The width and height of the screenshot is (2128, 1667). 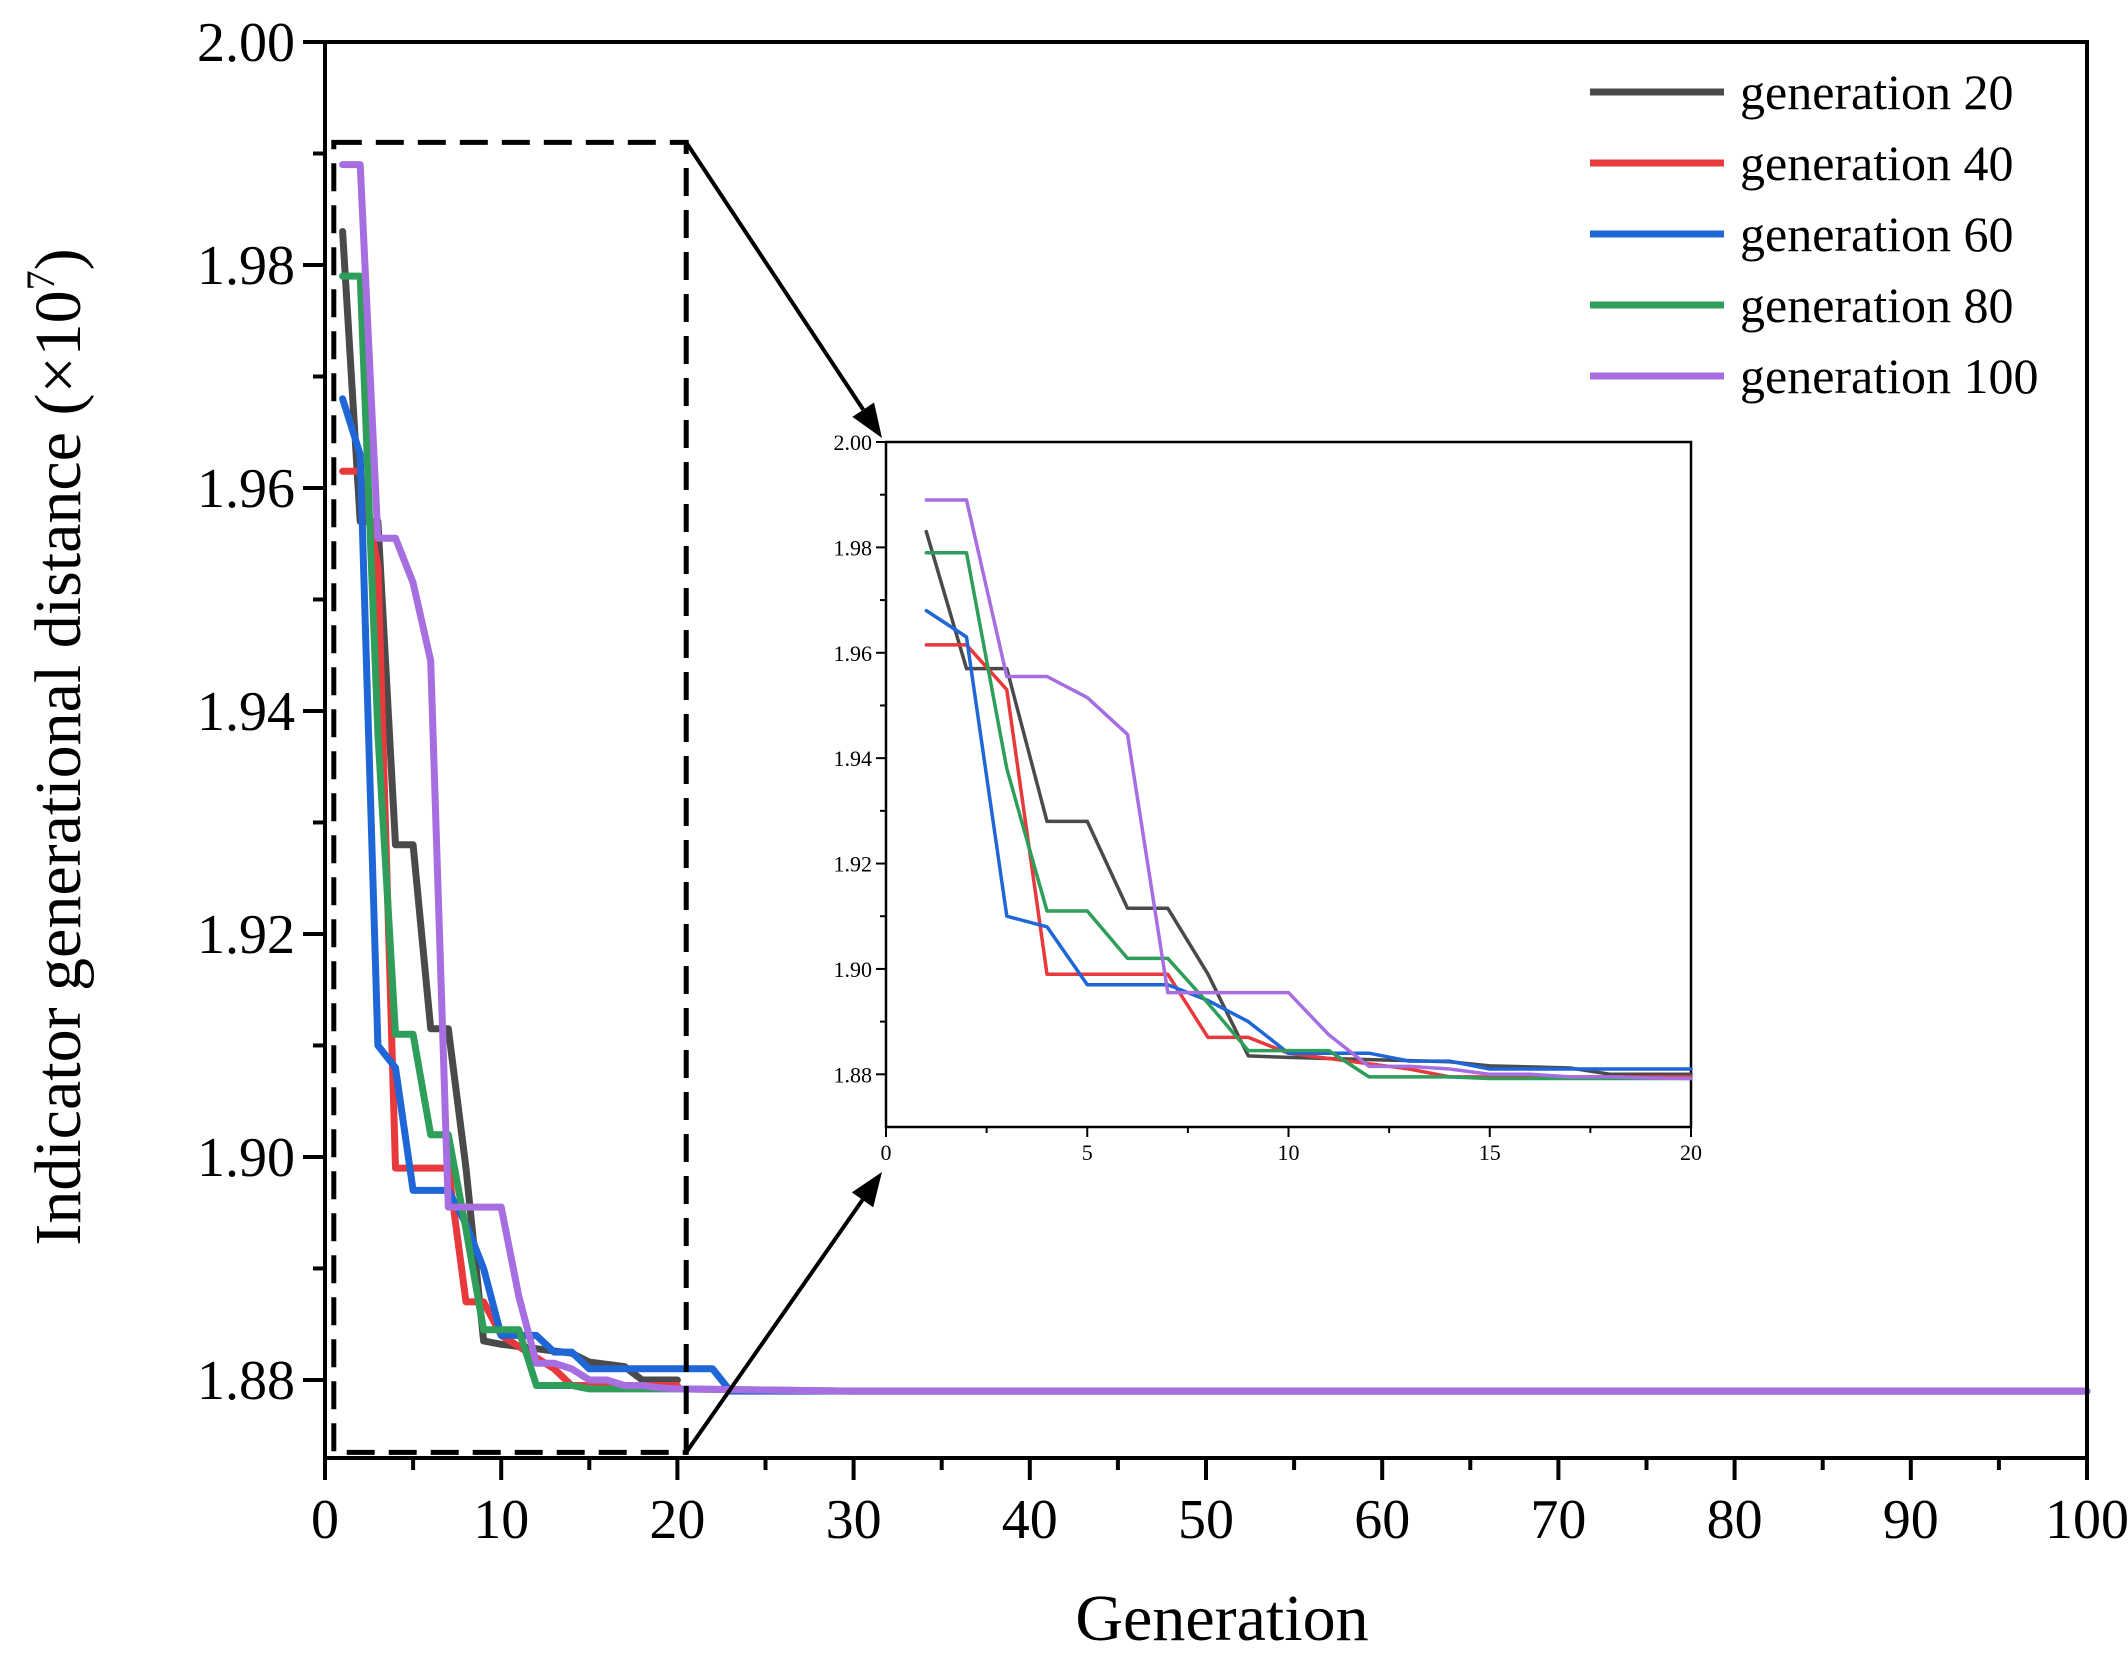 I want to click on inset-y-tick-label: 1.88, so click(x=853, y=1074).